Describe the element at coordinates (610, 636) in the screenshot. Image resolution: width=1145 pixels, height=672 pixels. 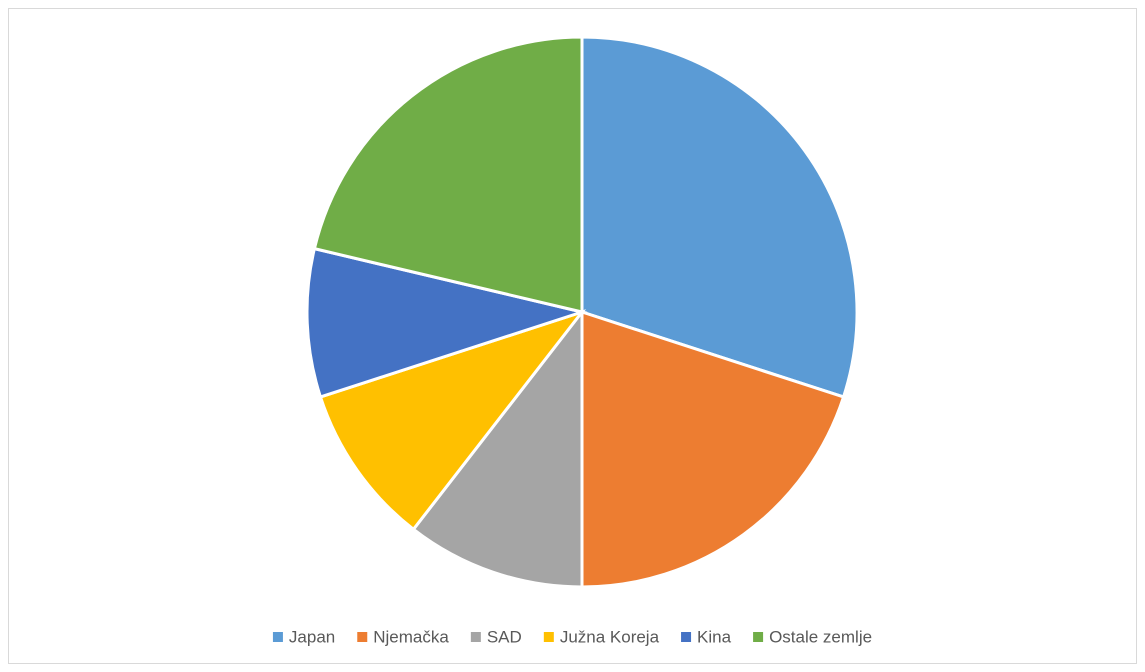
I see `legend-label: Južna Koreja` at that location.